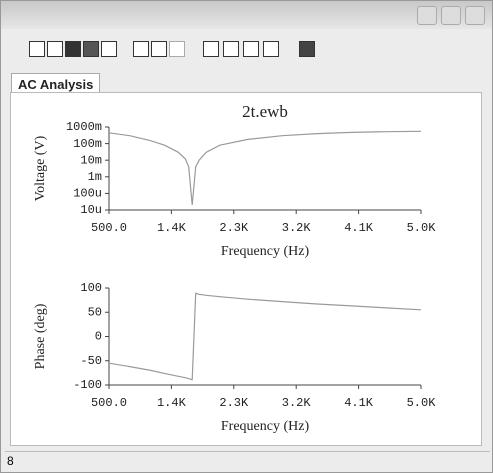 This screenshot has height=473, width=493. I want to click on y-axis-label: Voltage (V), so click(40, 168).